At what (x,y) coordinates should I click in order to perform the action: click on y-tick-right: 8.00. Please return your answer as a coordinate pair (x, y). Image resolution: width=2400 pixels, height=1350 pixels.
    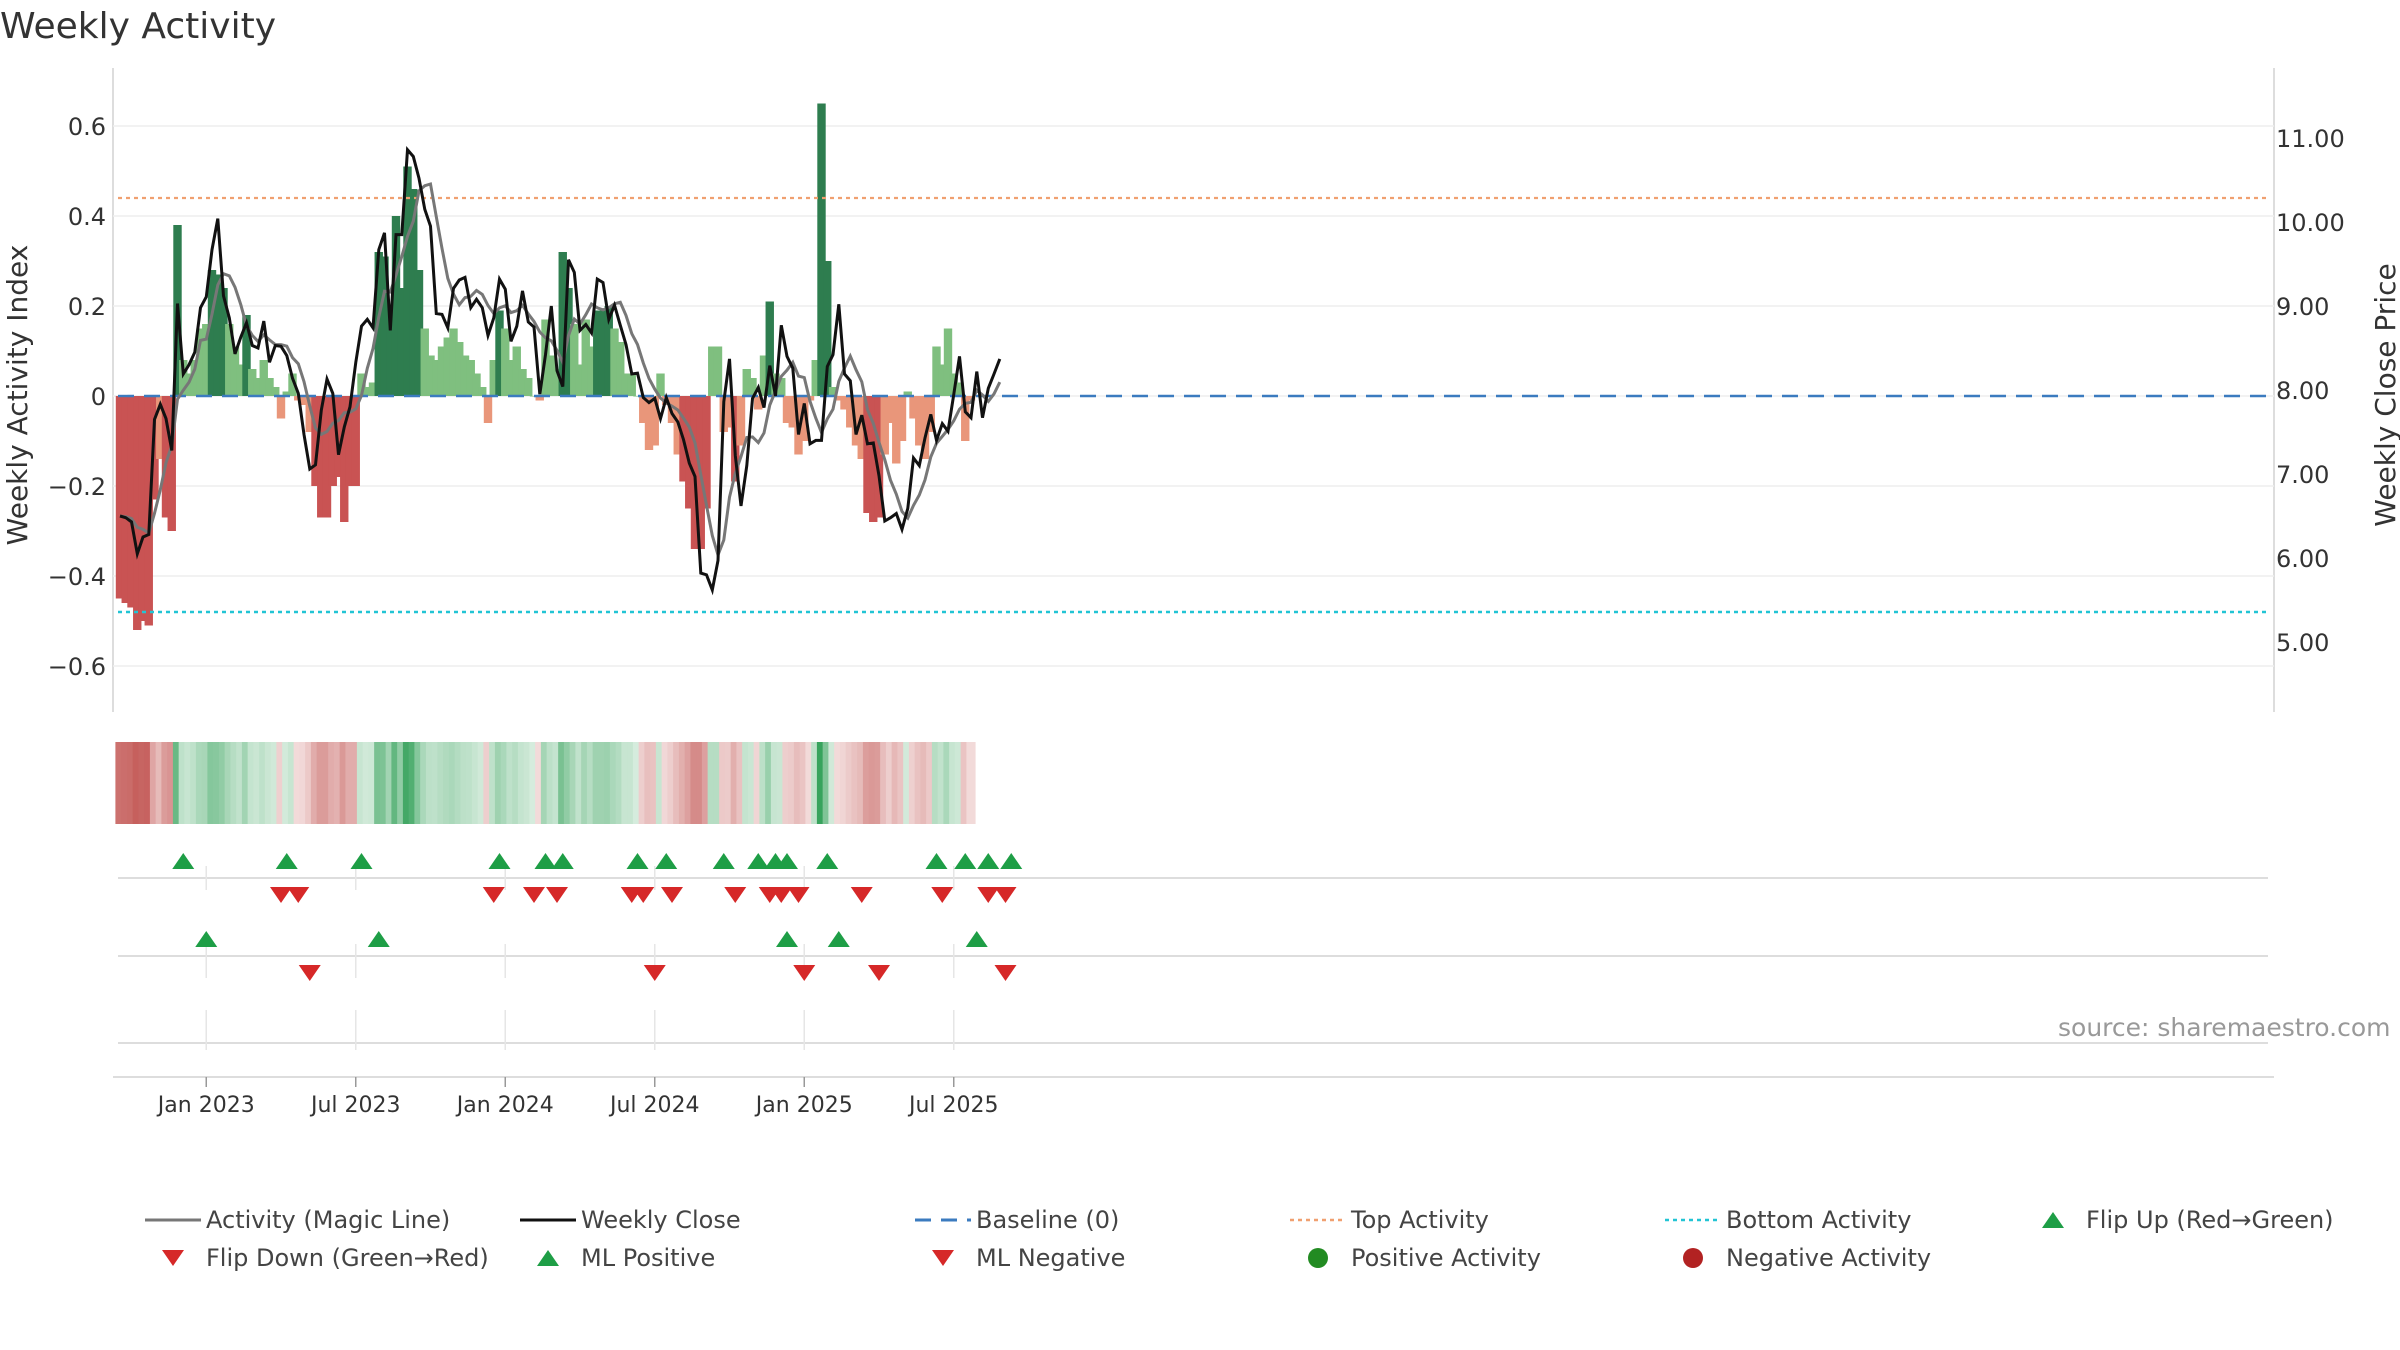
    Looking at the image, I should click on (2302, 391).